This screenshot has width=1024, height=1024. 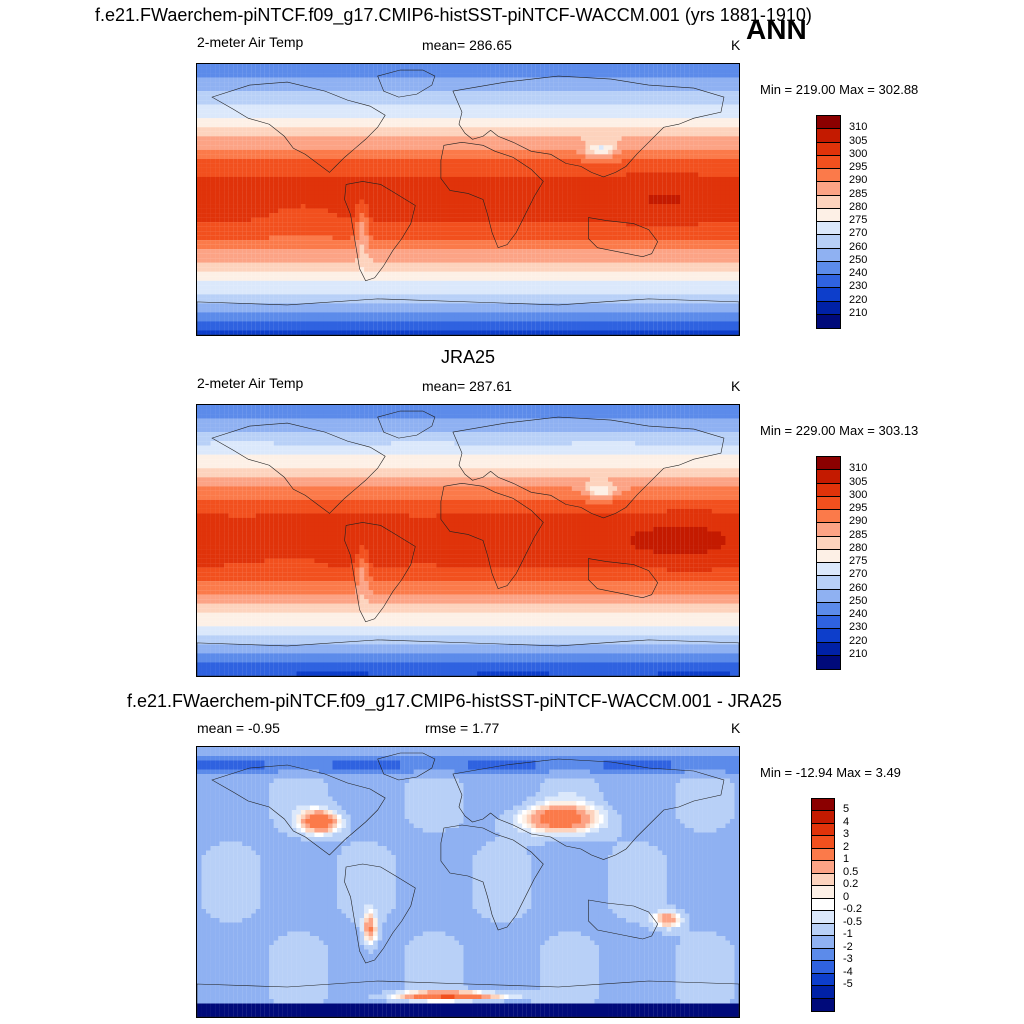 I want to click on colorbar-tick-label: -4, so click(x=848, y=972).